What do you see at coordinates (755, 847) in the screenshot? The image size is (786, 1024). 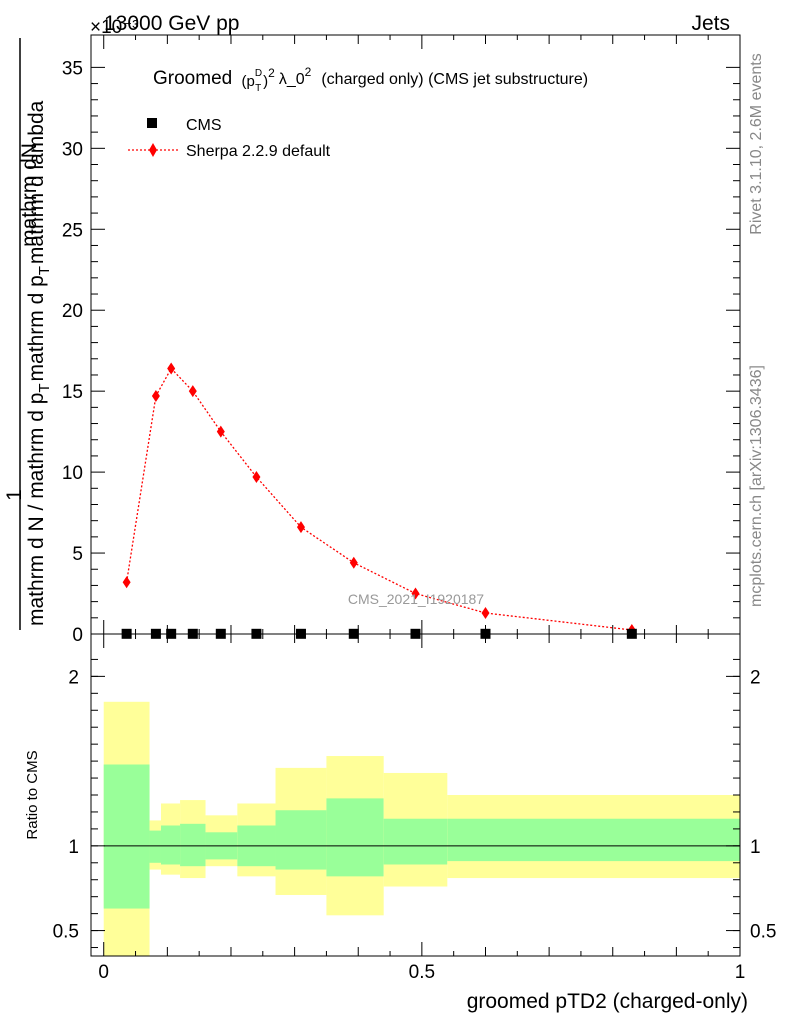 I see `ratio-ytick-label-right: 1` at bounding box center [755, 847].